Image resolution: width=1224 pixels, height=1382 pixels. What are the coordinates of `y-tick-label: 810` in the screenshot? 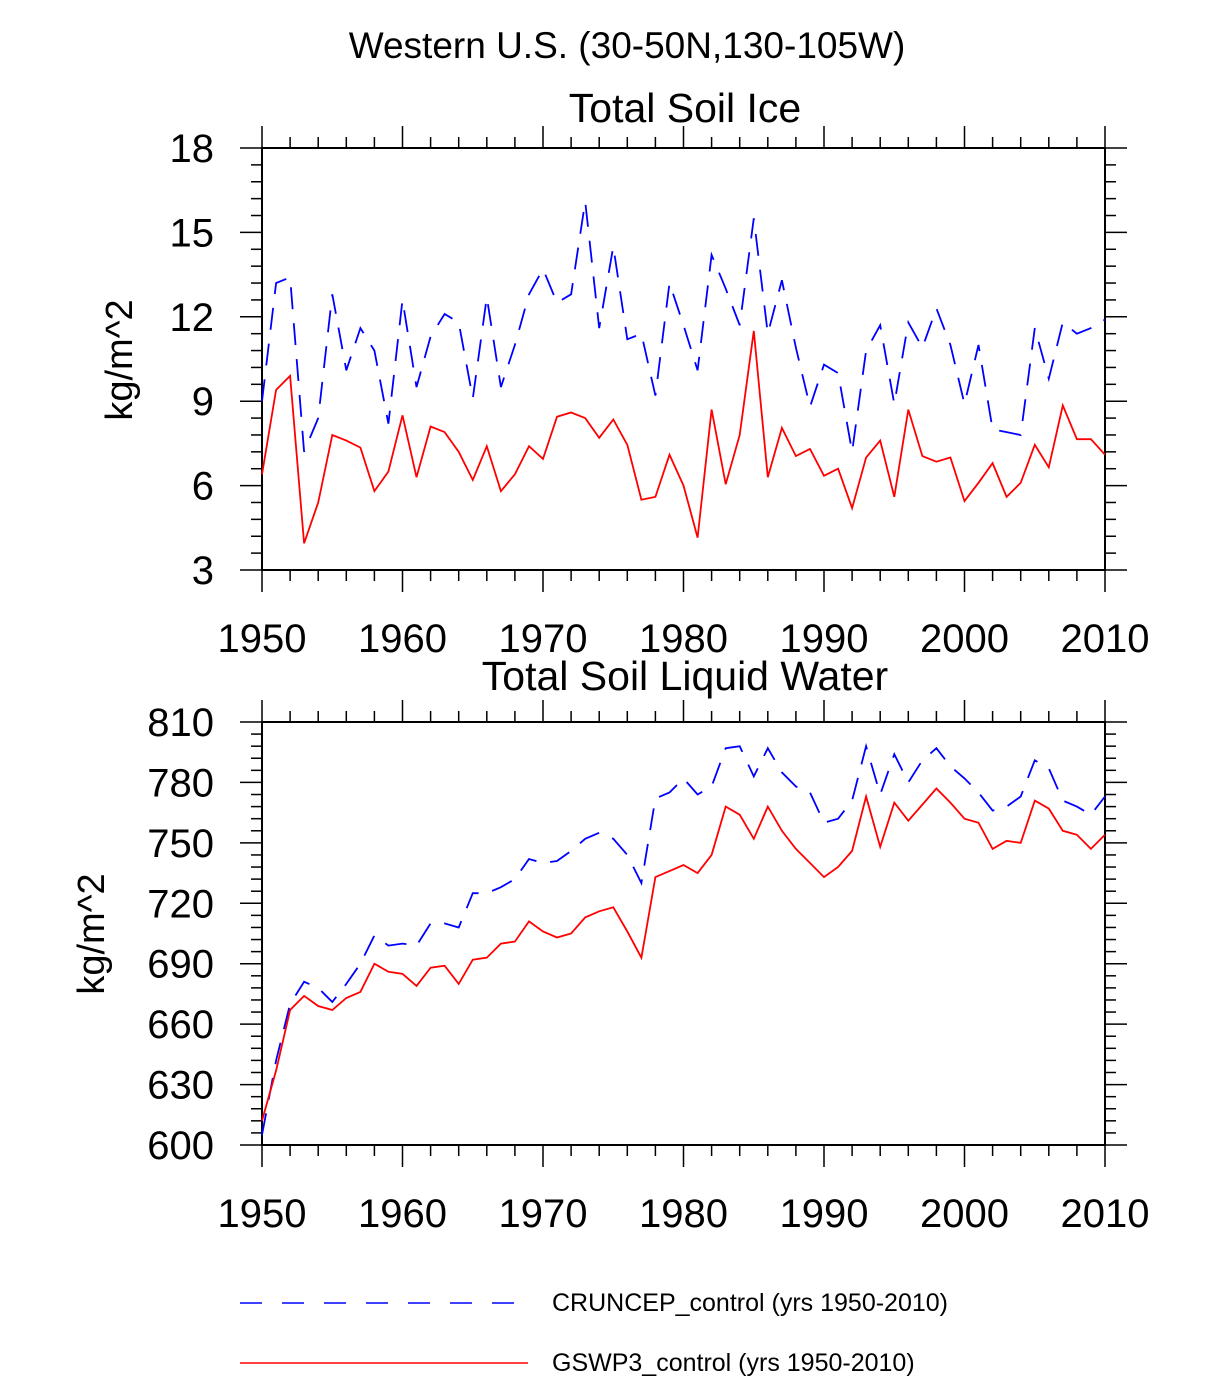 It's located at (180, 723).